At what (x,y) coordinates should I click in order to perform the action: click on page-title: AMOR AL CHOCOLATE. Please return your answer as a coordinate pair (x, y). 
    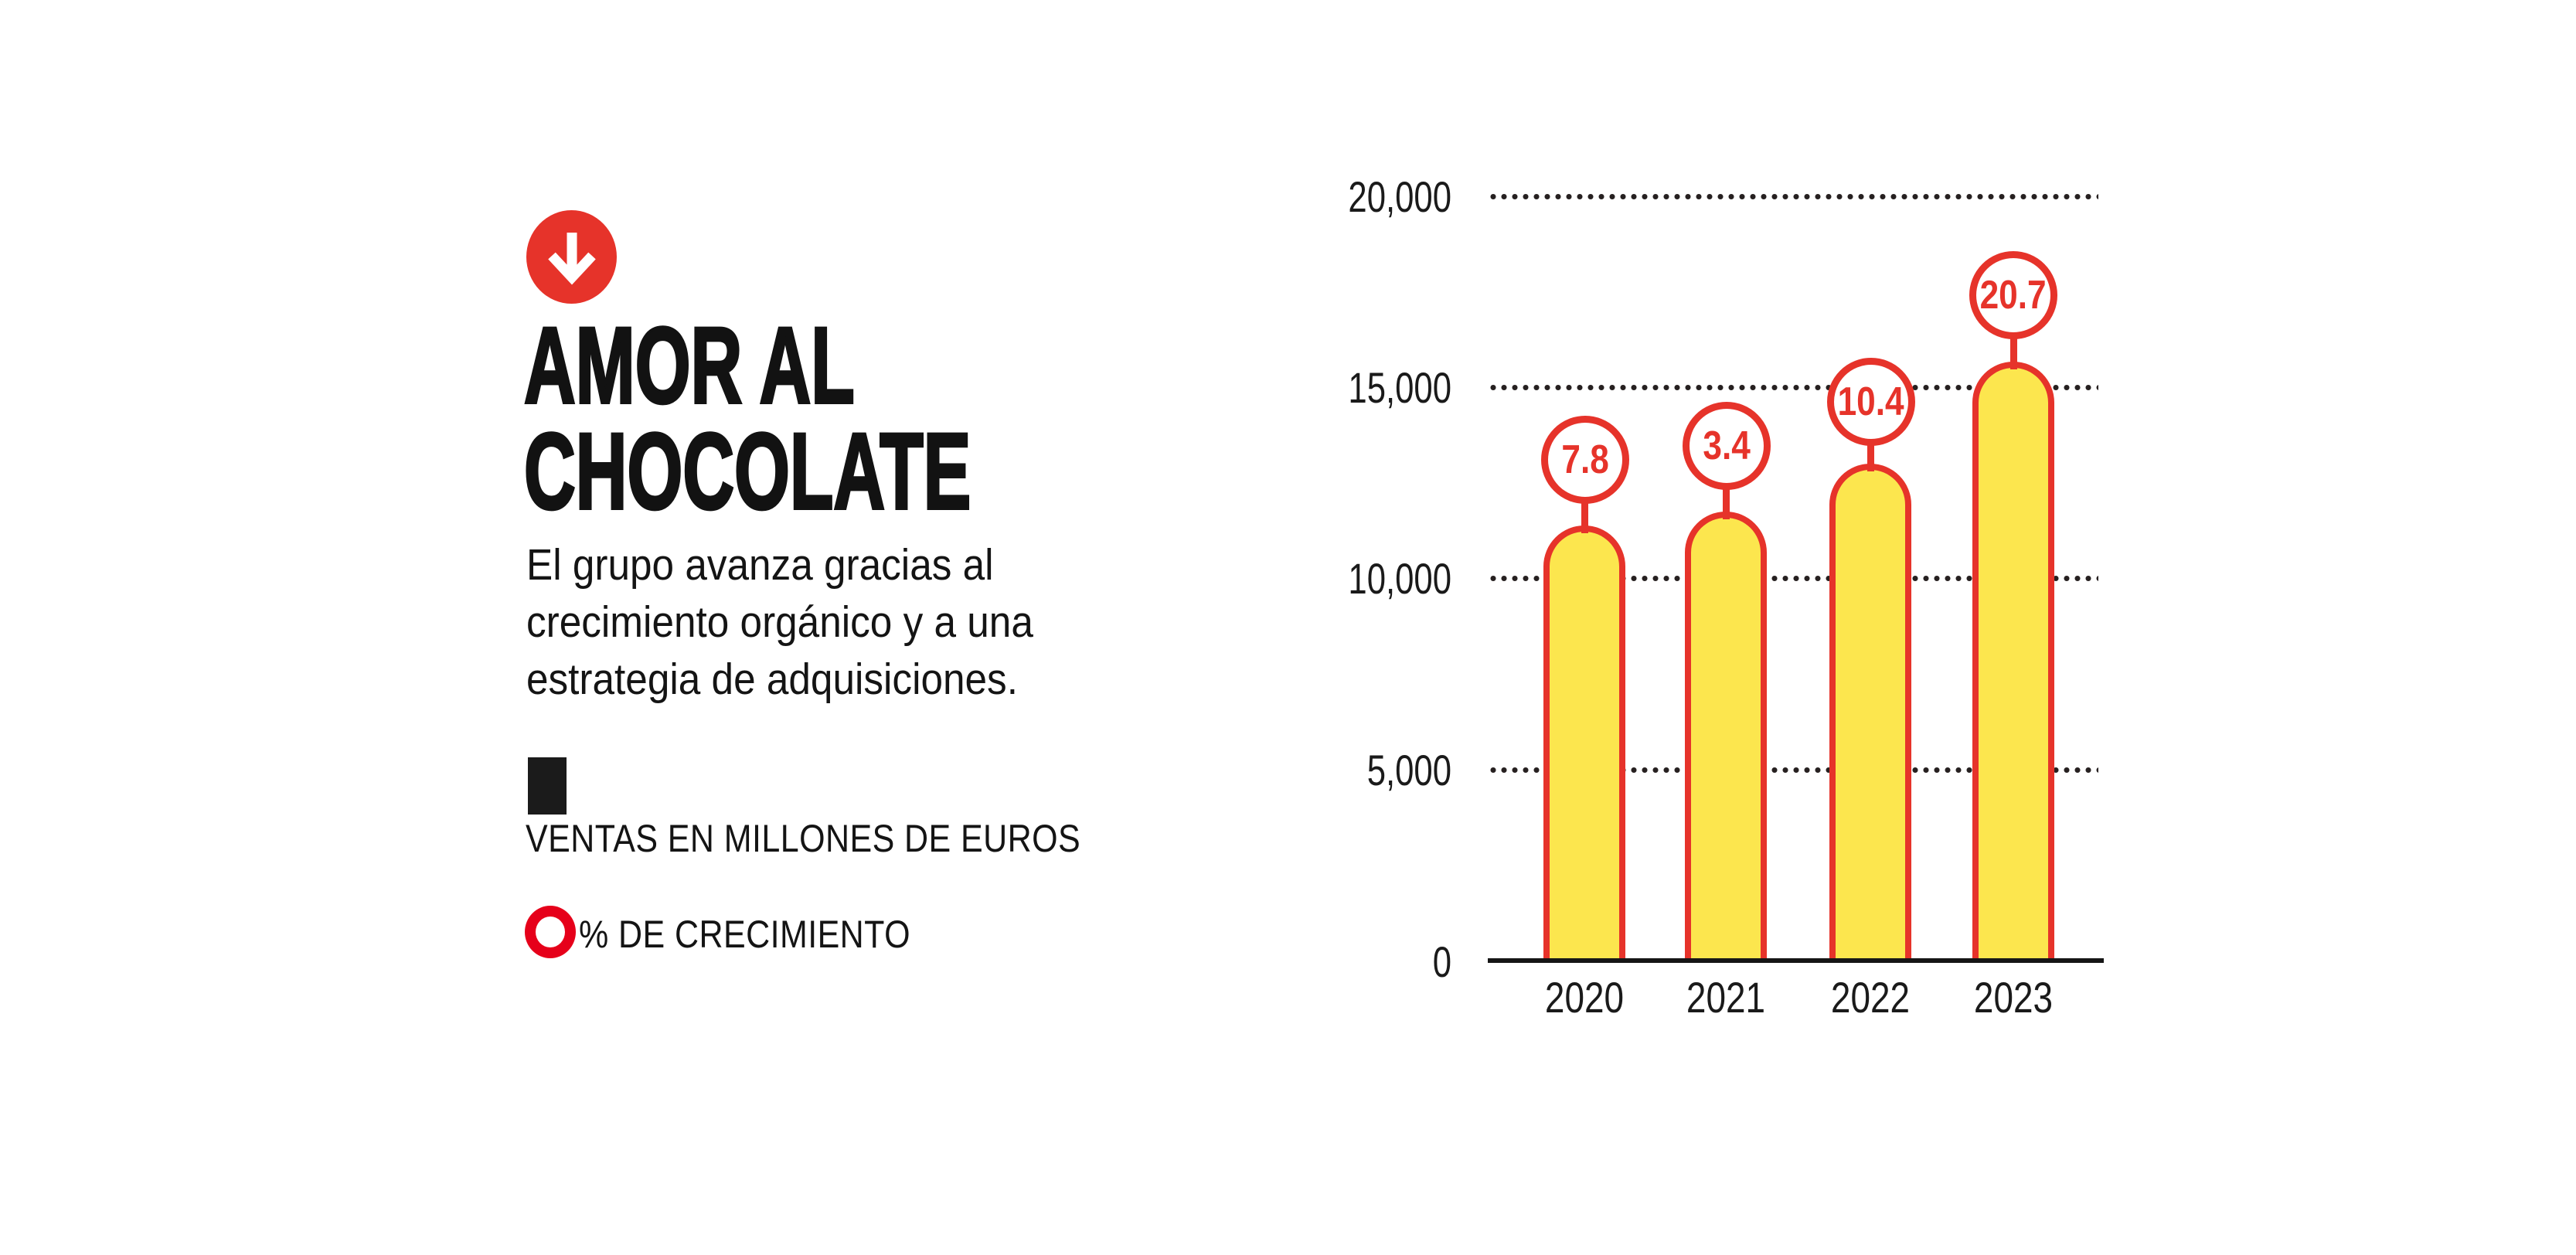
    Looking at the image, I should click on (747, 418).